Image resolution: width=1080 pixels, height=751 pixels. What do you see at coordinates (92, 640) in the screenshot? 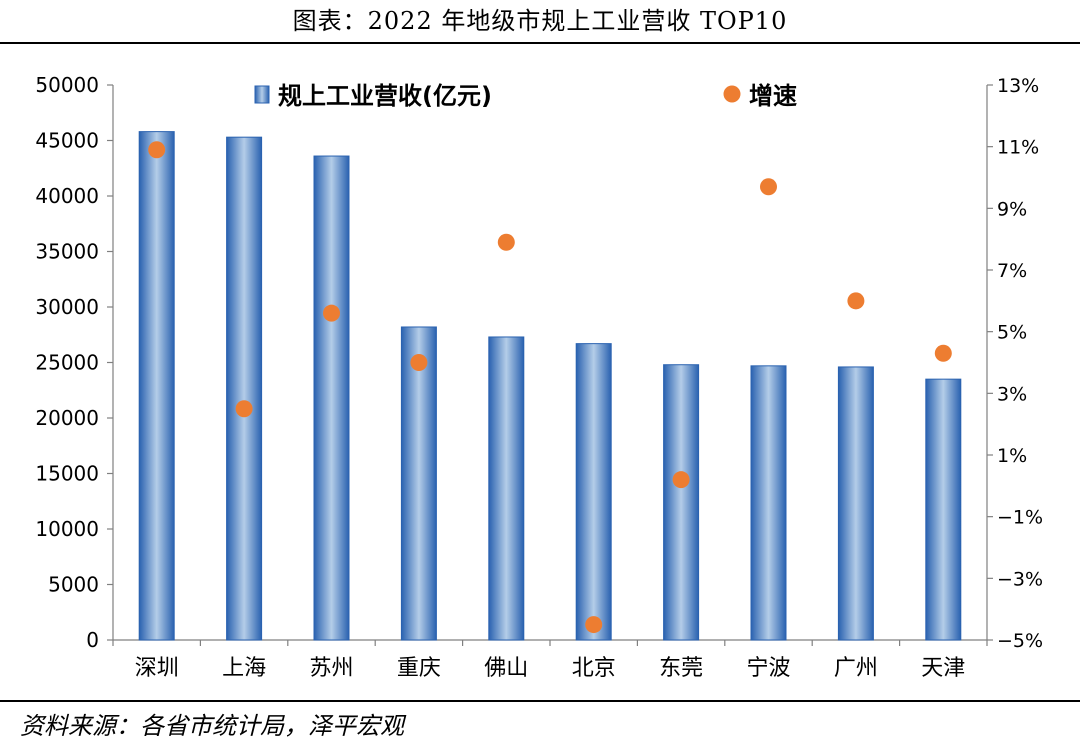
I see `y-tick-label: 0` at bounding box center [92, 640].